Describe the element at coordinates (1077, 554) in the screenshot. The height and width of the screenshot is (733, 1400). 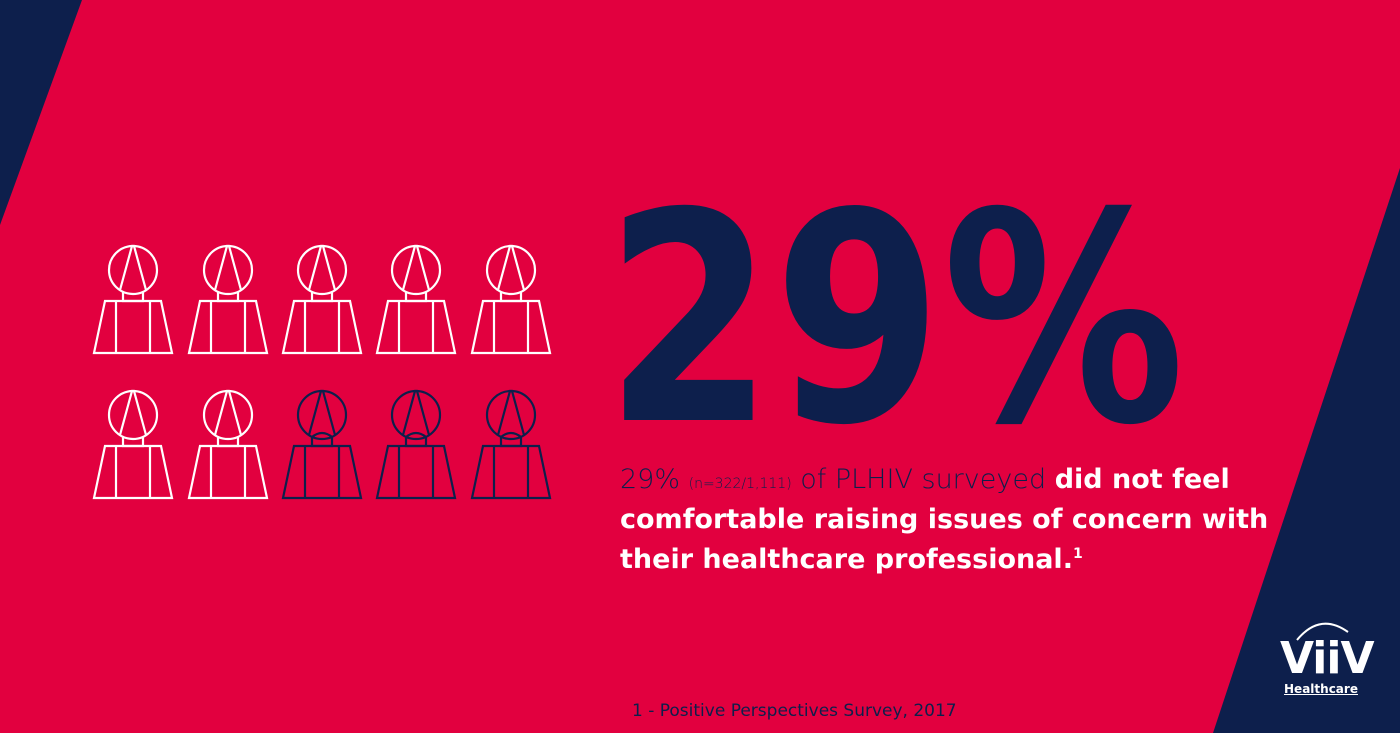
I see `reference: 1` at that location.